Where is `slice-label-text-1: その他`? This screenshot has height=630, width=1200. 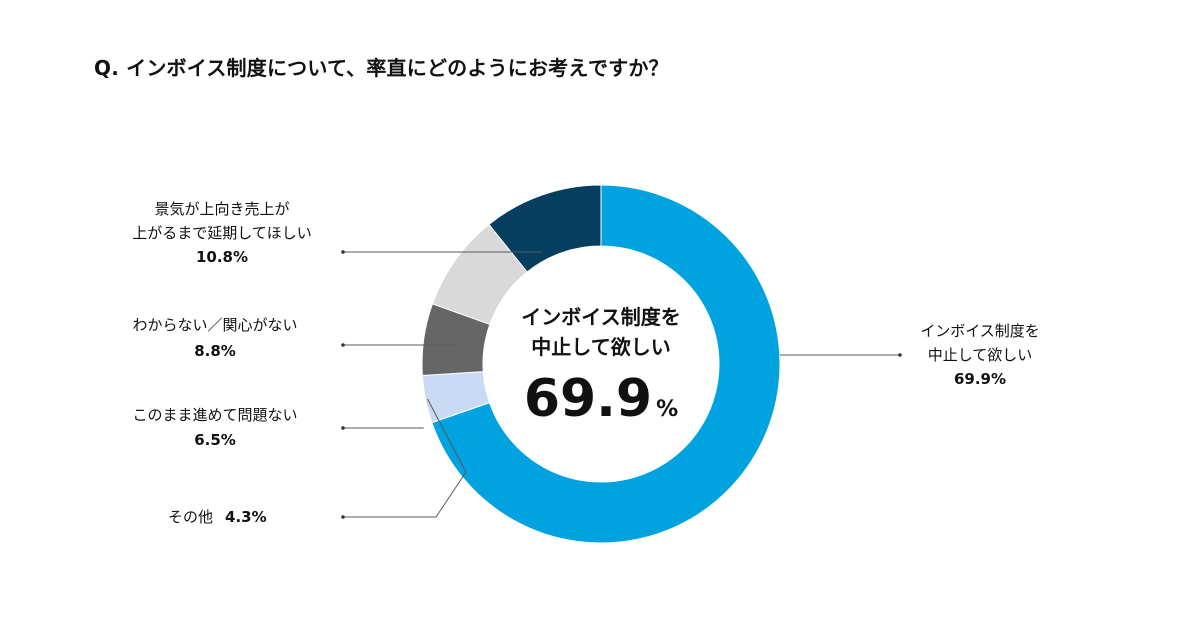 slice-label-text-1: その他 is located at coordinates (190, 517).